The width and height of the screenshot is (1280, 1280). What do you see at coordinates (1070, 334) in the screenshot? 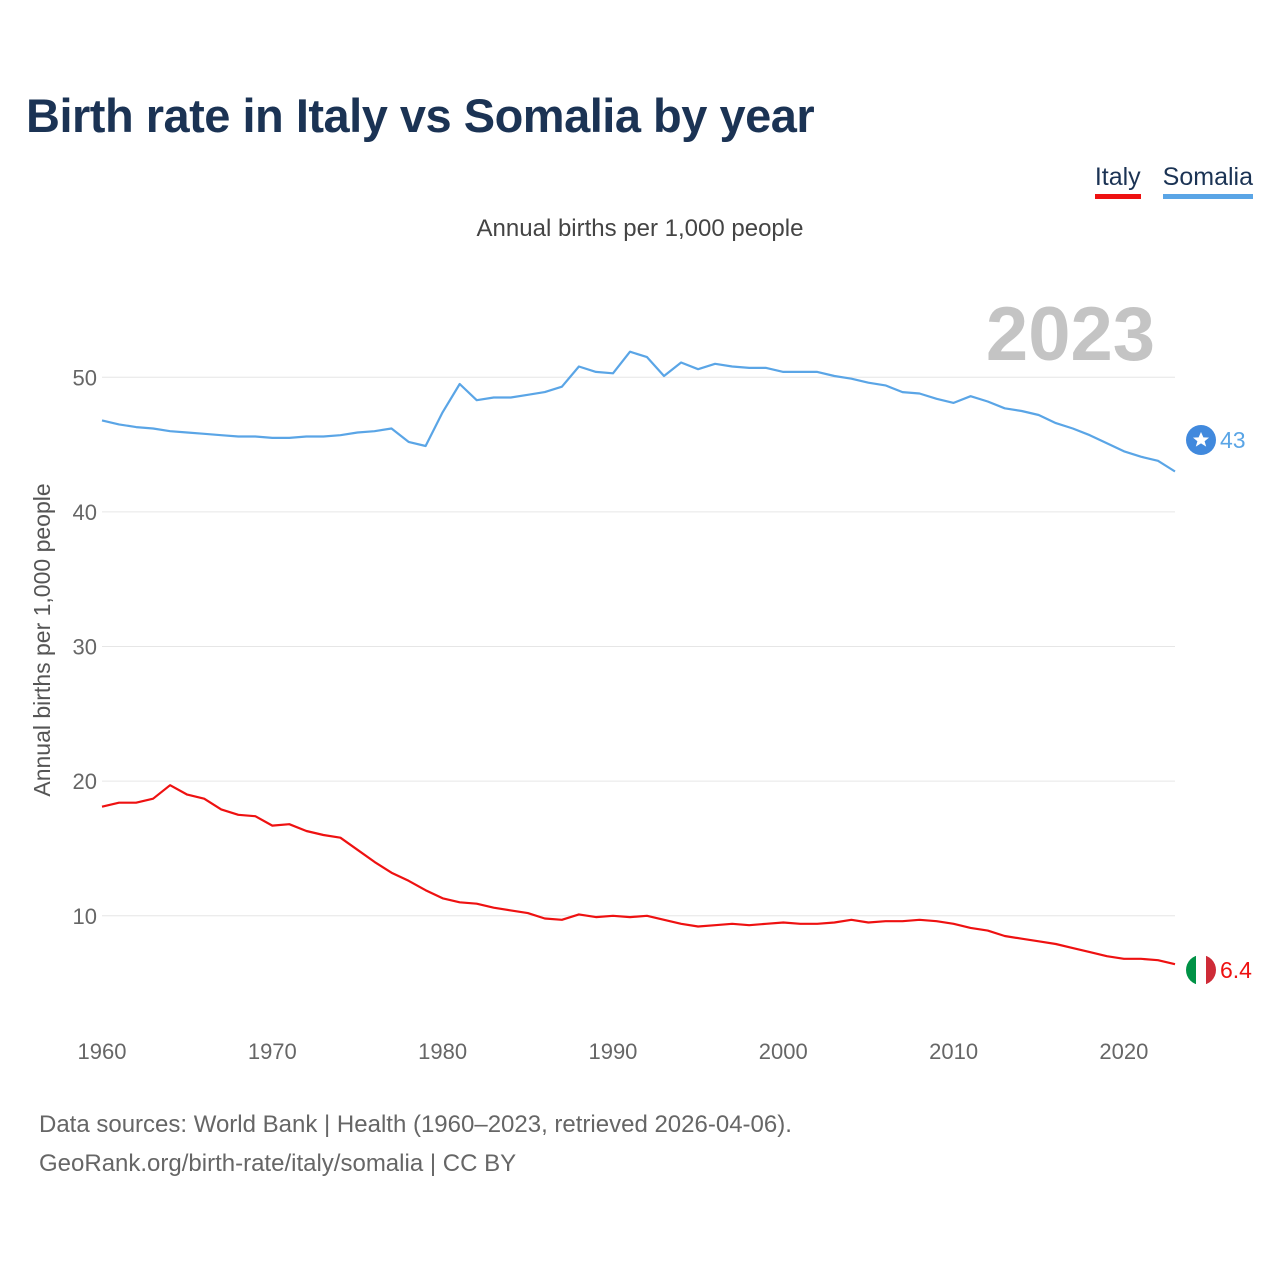
I see `year-watermark: 2023` at bounding box center [1070, 334].